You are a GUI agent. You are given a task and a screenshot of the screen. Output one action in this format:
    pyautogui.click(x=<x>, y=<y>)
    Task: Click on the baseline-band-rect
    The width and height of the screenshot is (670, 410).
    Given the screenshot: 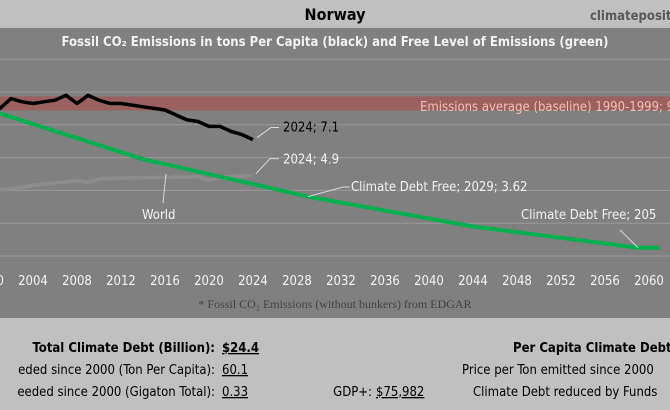 What is the action you would take?
    pyautogui.click(x=335, y=103)
    